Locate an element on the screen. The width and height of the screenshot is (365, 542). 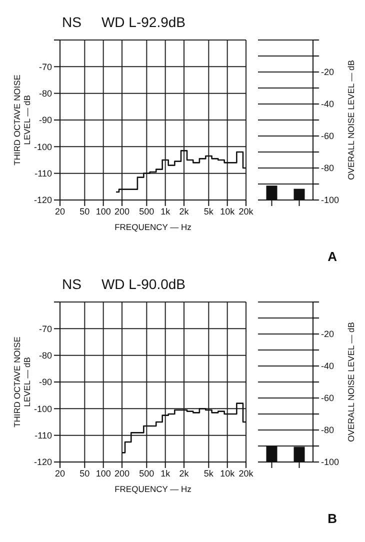
text: A is located at coordinates (332, 256).